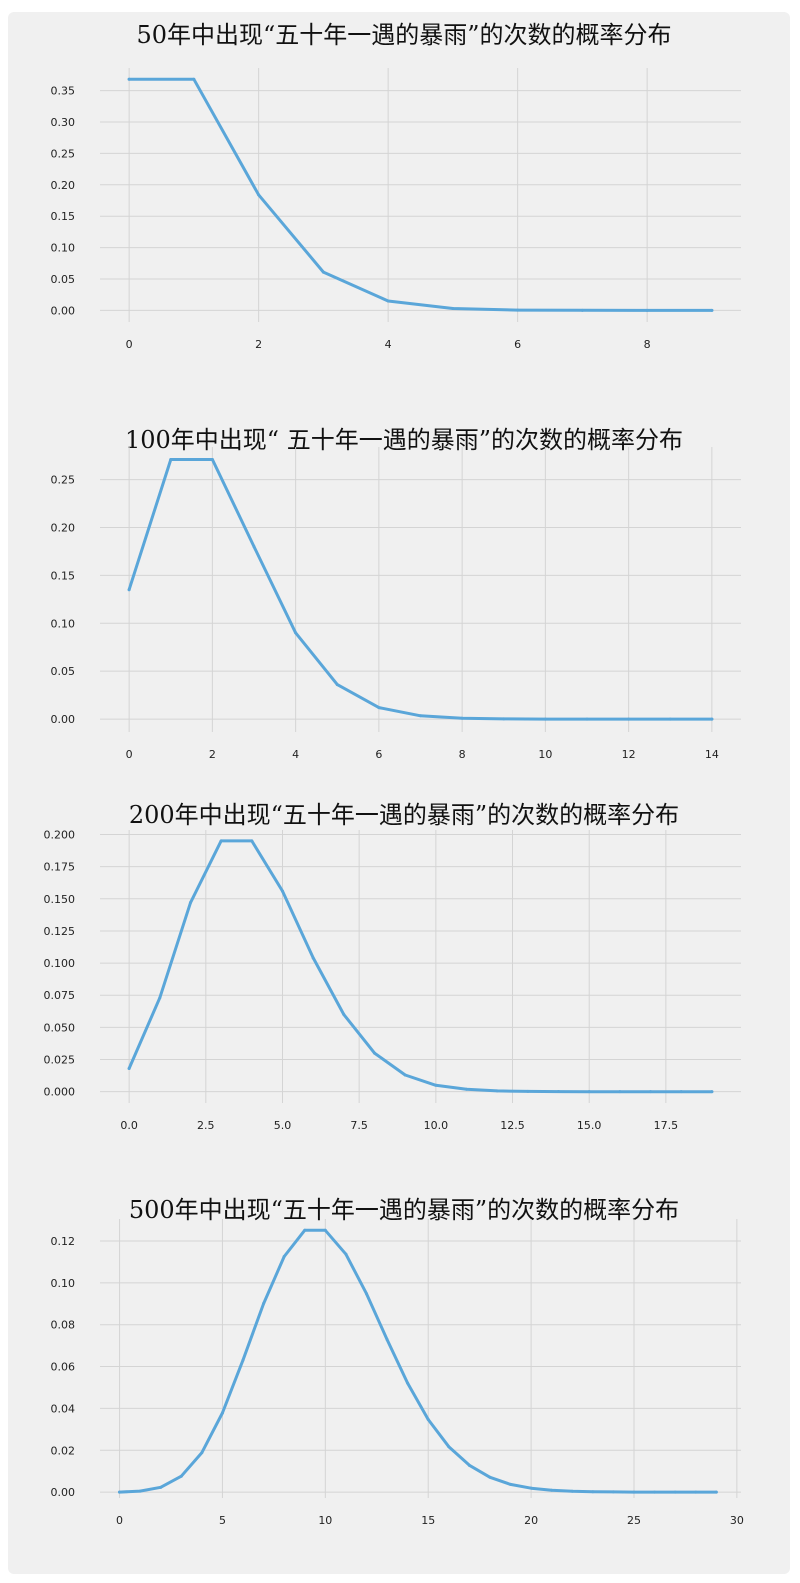 This screenshot has height=1583, width=800. What do you see at coordinates (737, 1520) in the screenshot?
I see `x-tick-label: 30` at bounding box center [737, 1520].